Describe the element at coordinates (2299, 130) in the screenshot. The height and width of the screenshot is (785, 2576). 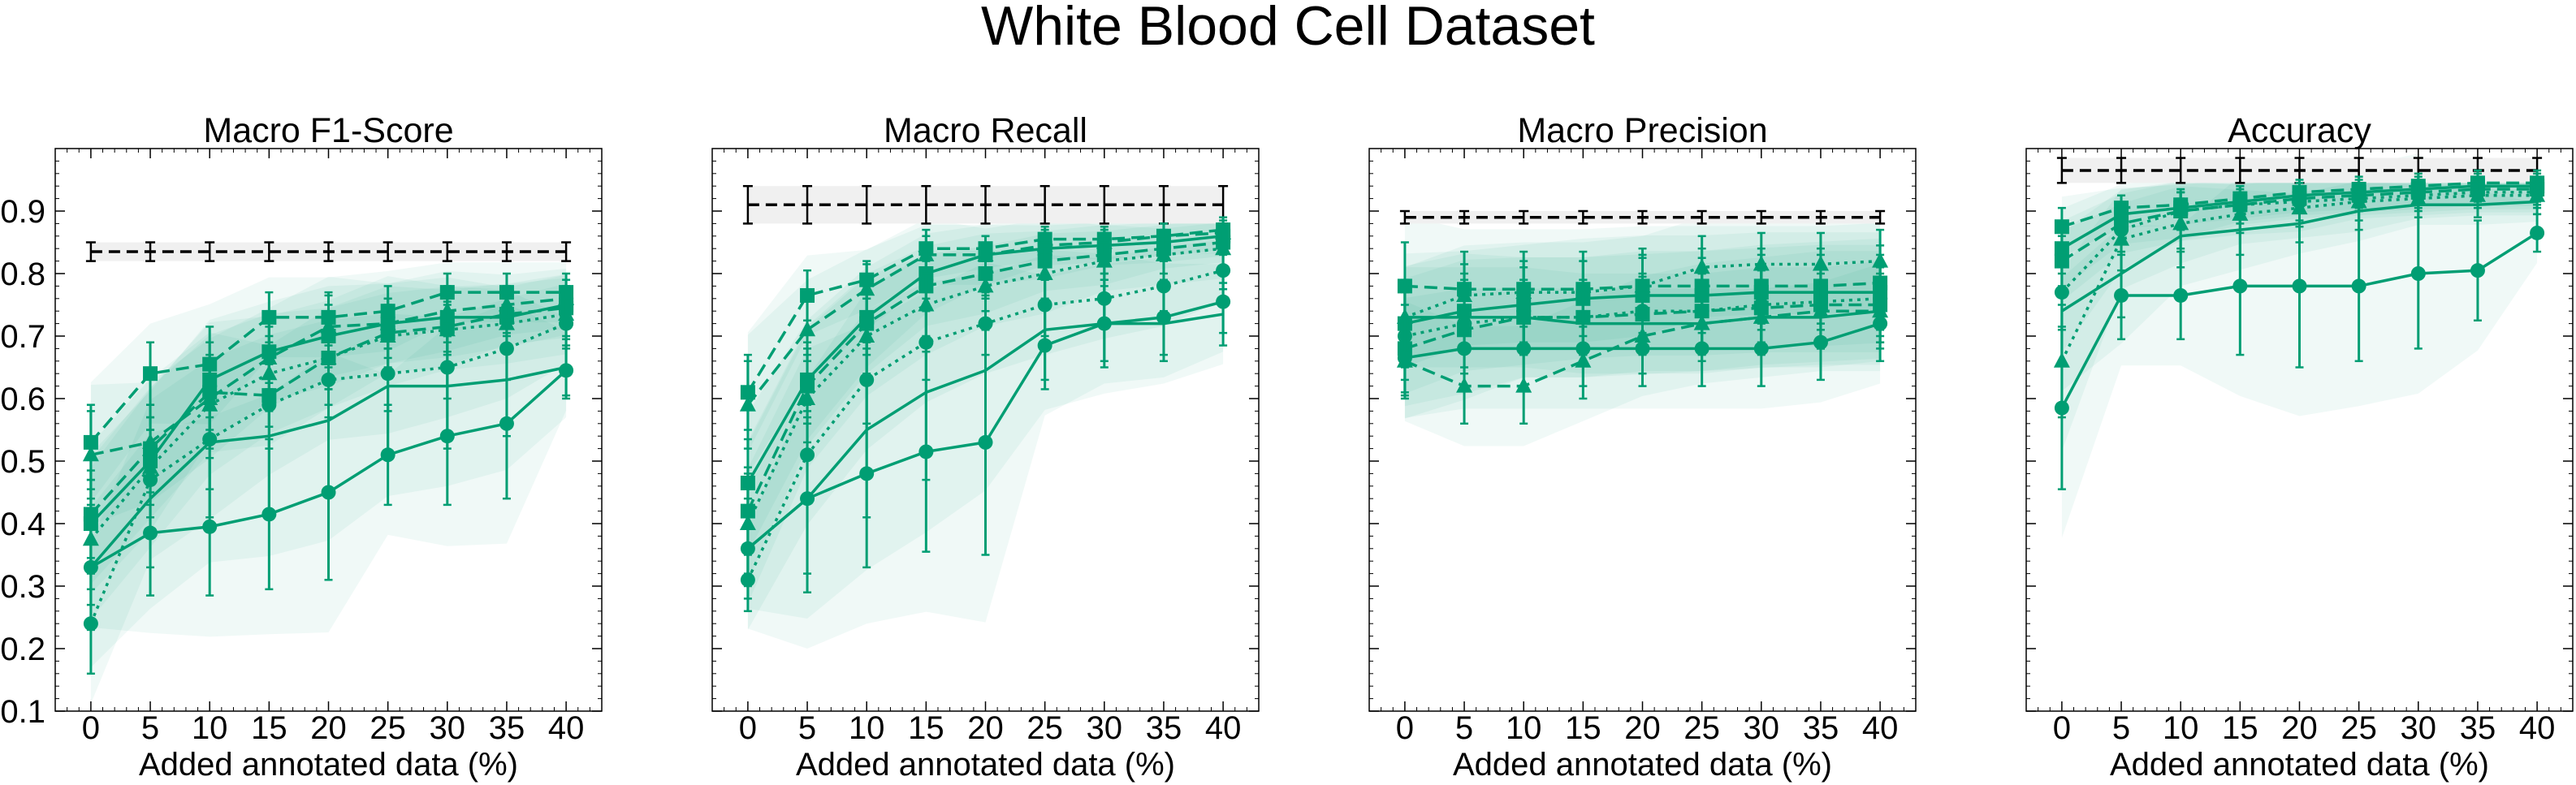
I see `panel-title: Accuracy` at that location.